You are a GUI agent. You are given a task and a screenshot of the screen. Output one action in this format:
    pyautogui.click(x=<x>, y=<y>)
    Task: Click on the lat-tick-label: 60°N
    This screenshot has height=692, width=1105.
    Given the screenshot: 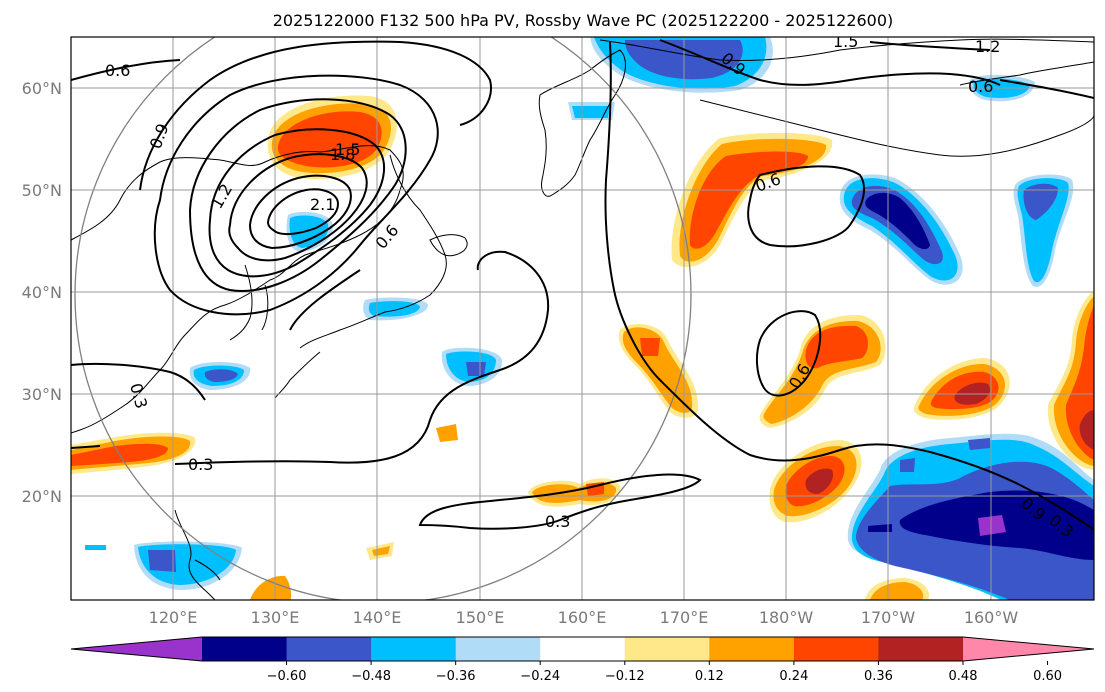 What is the action you would take?
    pyautogui.click(x=42, y=88)
    